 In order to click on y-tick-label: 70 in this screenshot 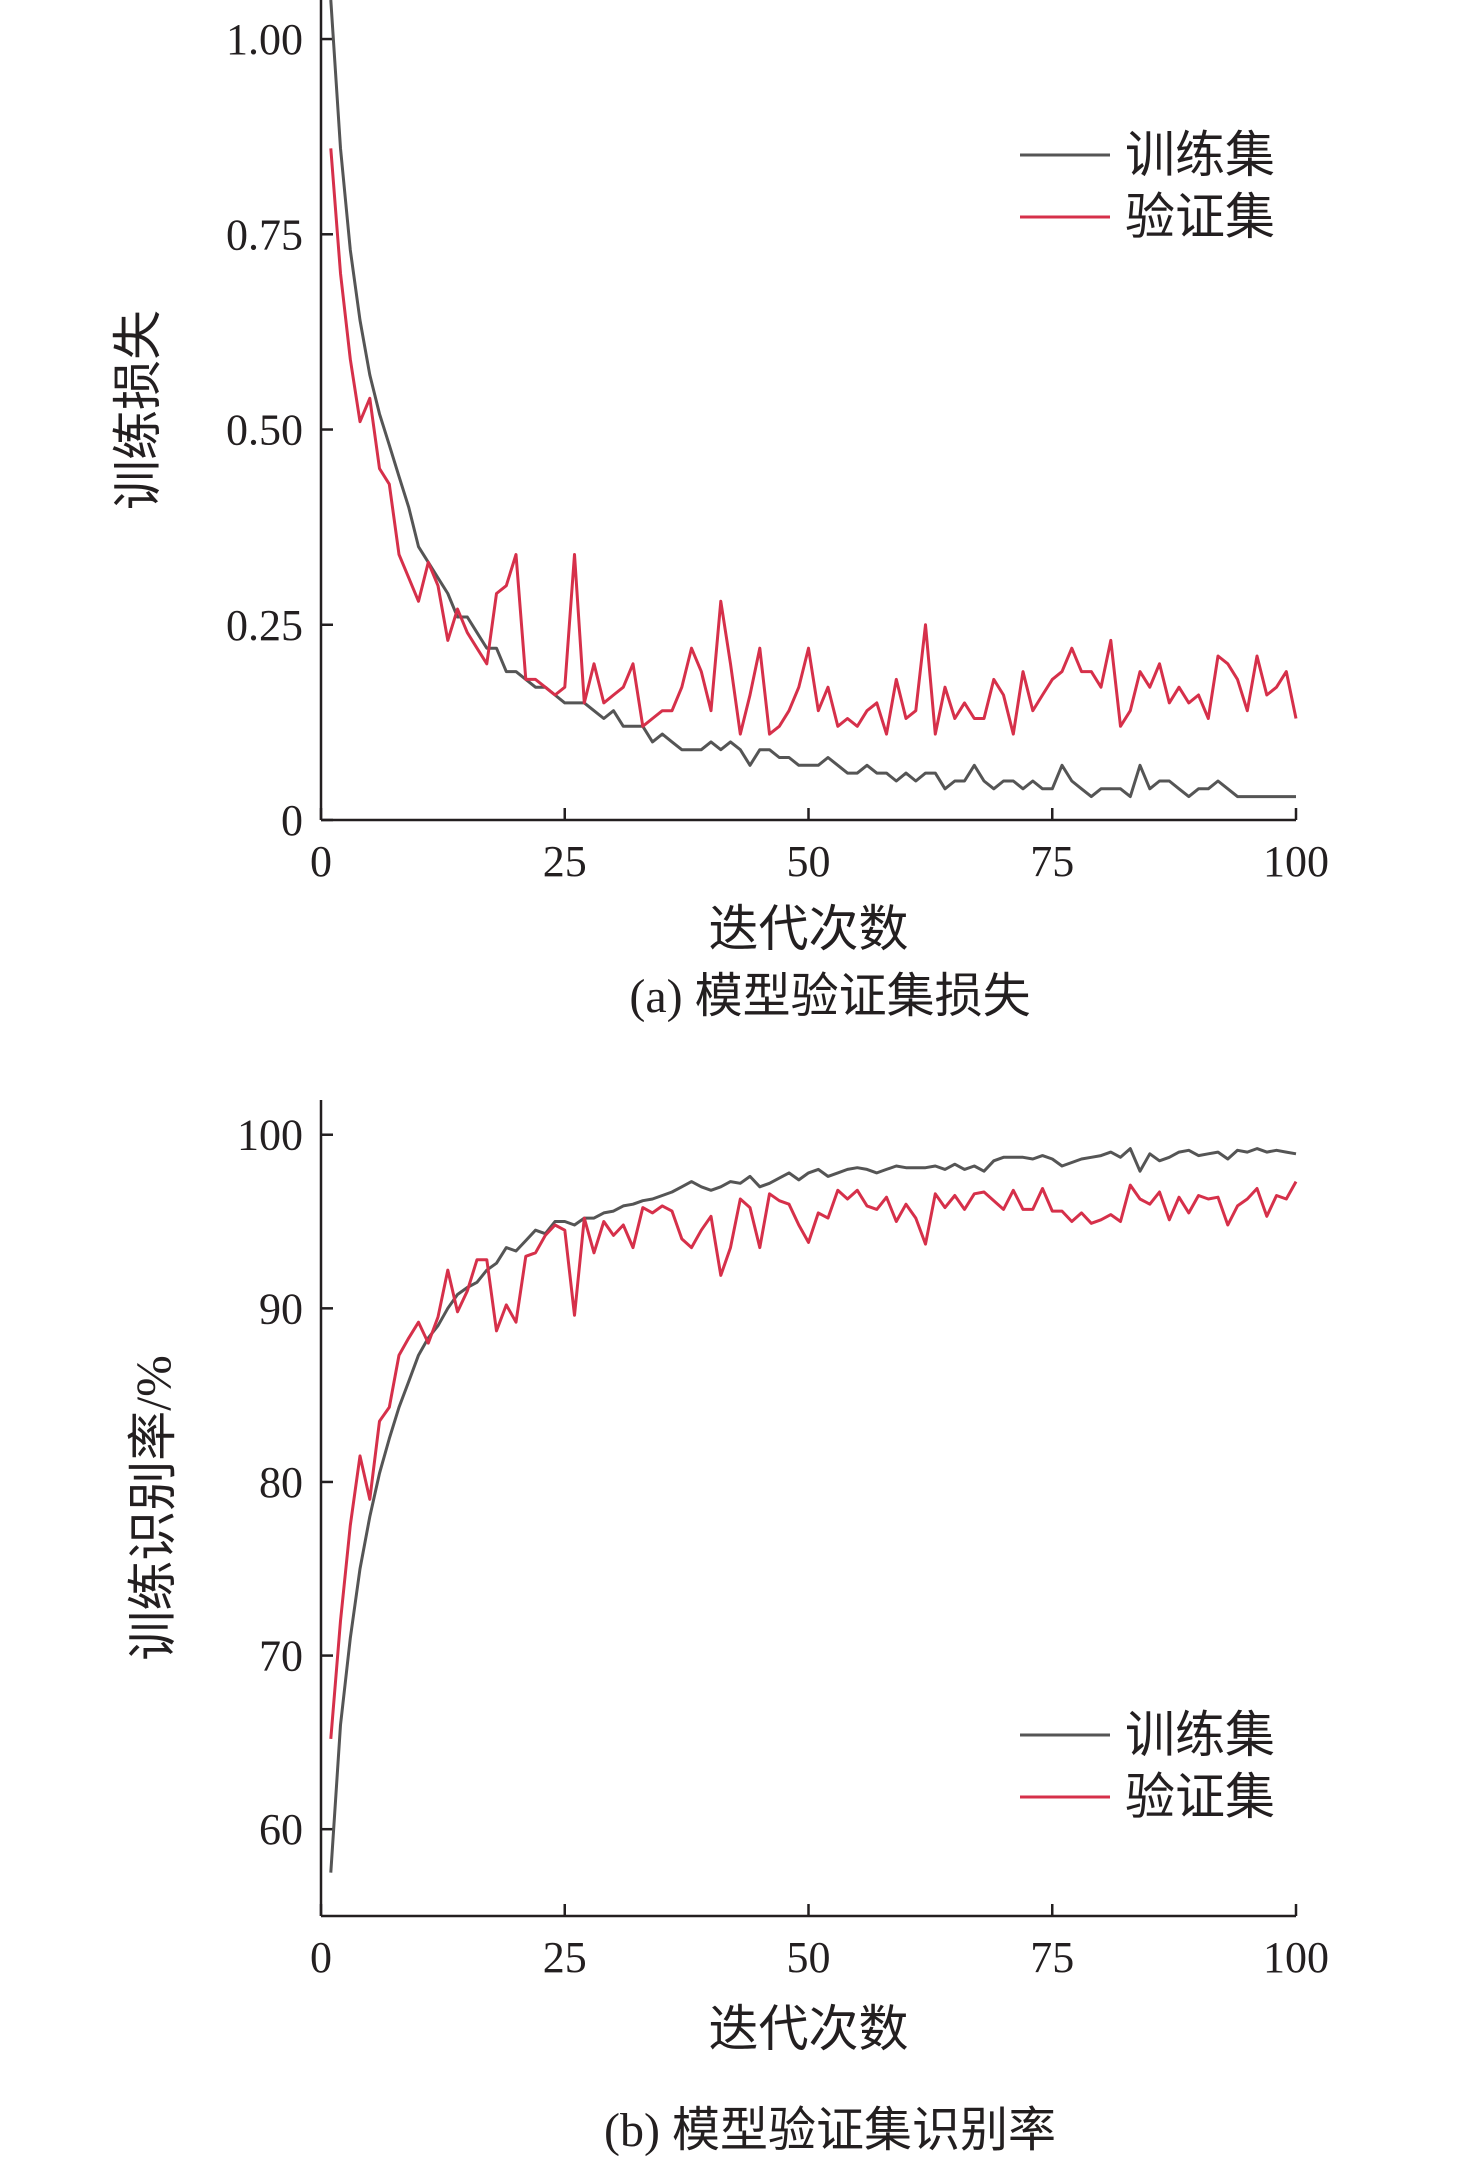, I will do `click(281, 1656)`.